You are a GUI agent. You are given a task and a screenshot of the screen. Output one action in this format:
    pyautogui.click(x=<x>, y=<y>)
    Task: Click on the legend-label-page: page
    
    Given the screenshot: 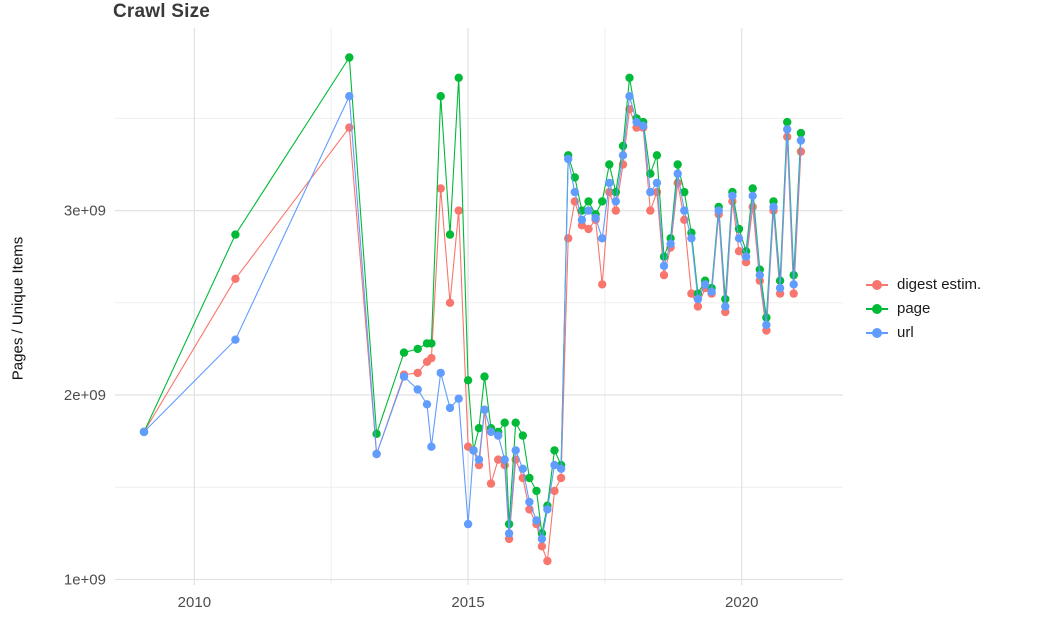 What is the action you would take?
    pyautogui.click(x=914, y=308)
    